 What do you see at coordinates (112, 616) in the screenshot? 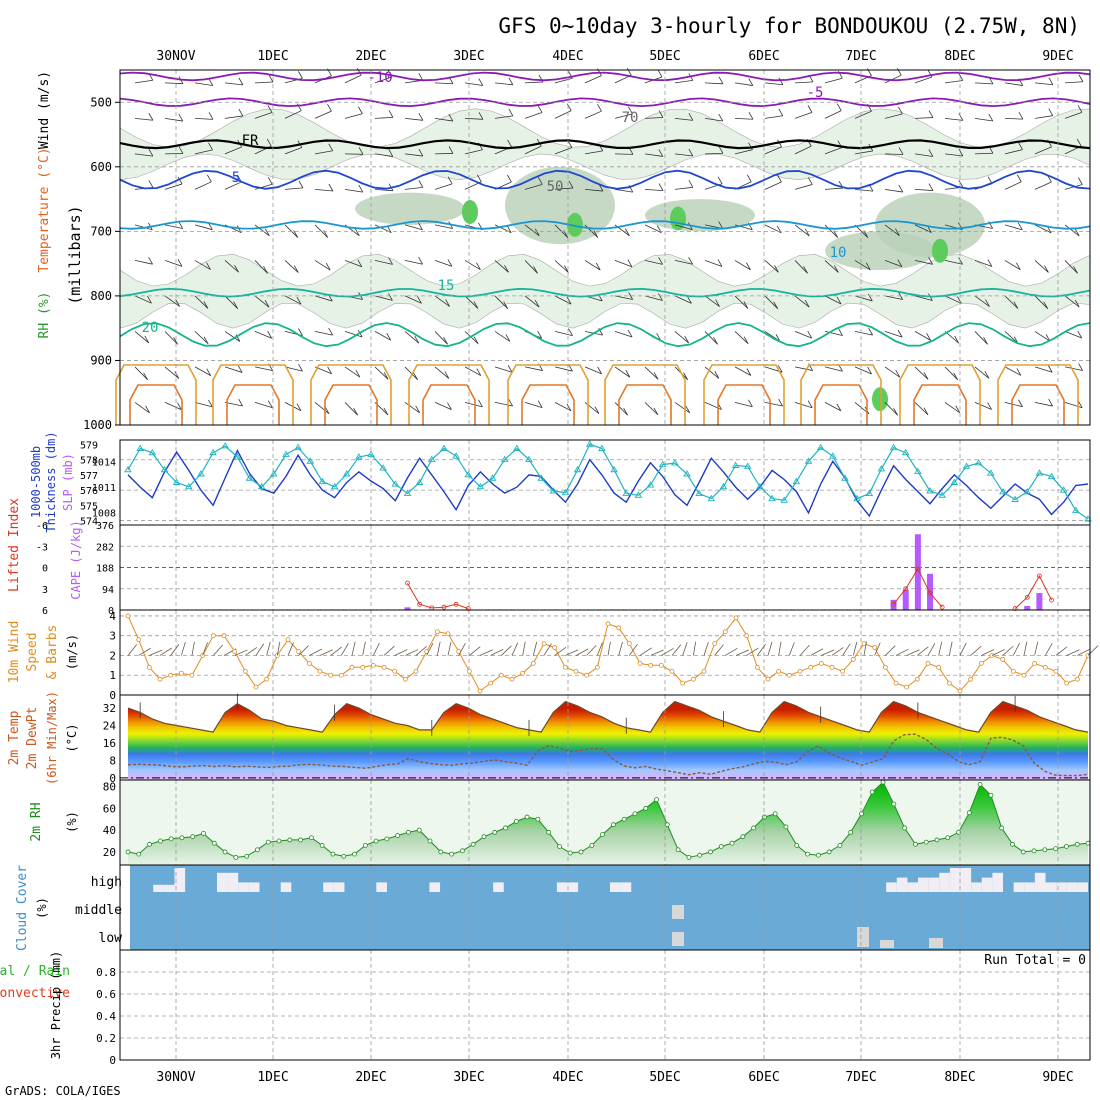
I see `wind-tick-label: 4` at bounding box center [112, 616].